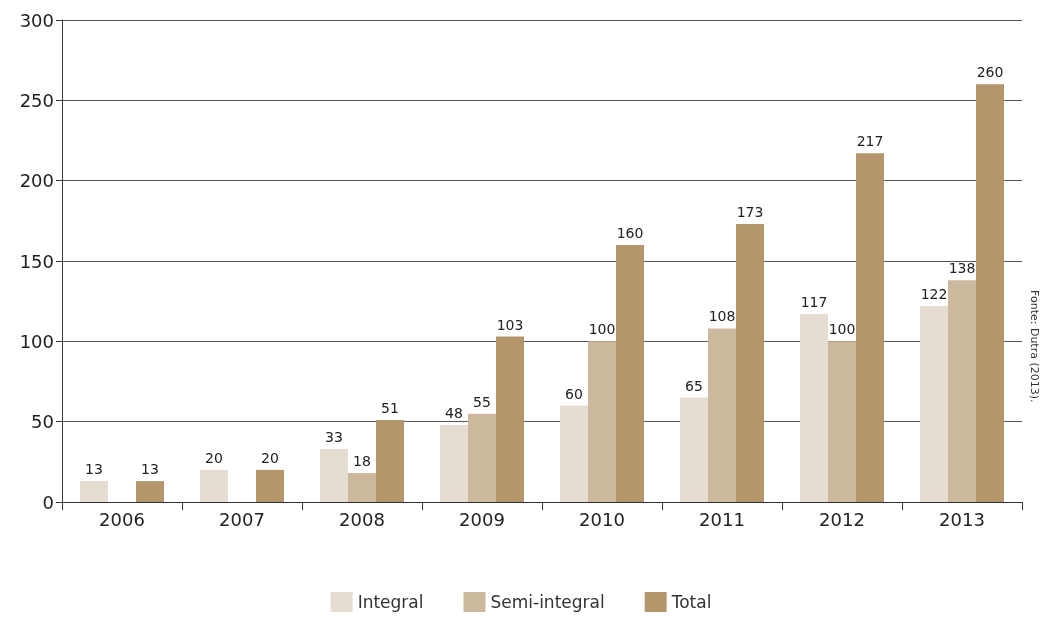 This screenshot has height=625, width=1042. What do you see at coordinates (390, 408) in the screenshot?
I see `data-label: 51` at bounding box center [390, 408].